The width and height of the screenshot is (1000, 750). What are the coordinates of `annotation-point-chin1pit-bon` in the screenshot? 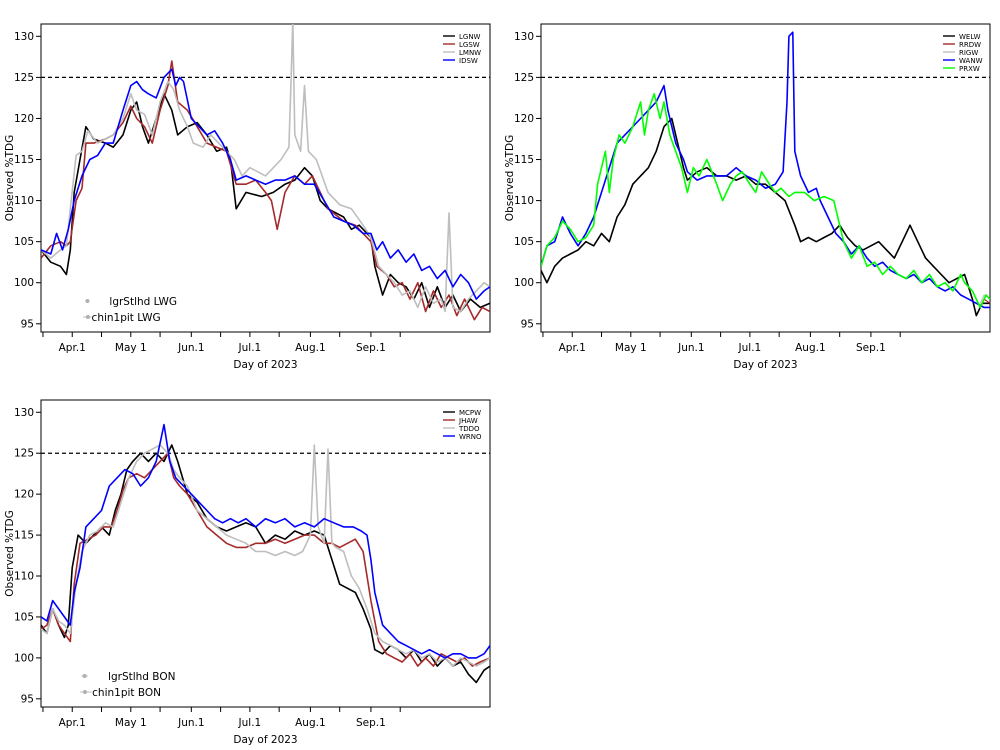 It's located at (84, 692).